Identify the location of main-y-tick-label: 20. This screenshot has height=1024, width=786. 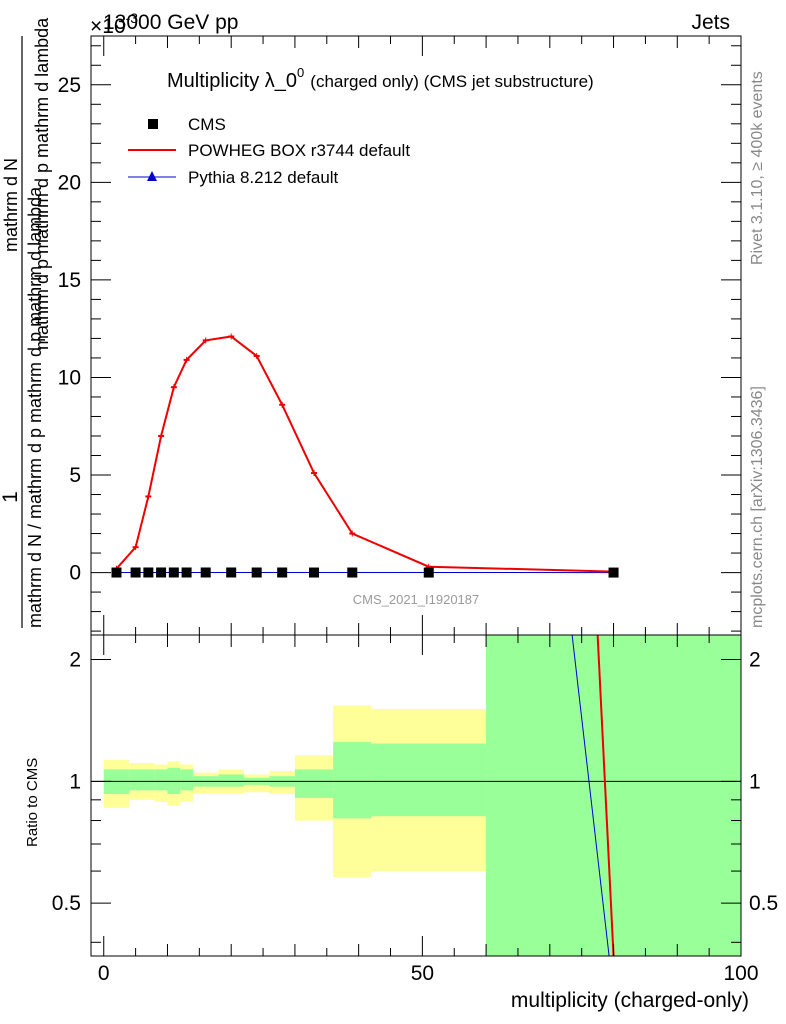
(69, 182).